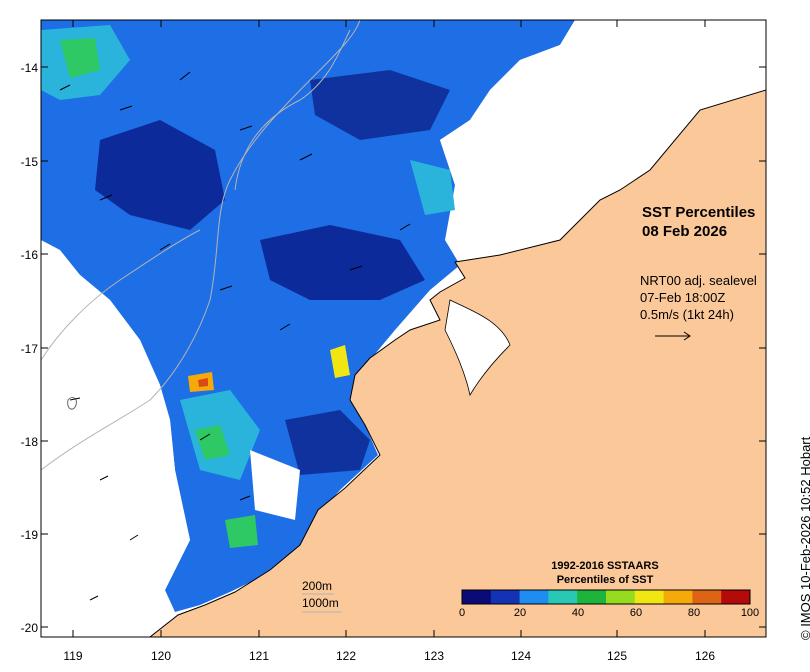  I want to click on y-tick-label: -15, so click(29, 162).